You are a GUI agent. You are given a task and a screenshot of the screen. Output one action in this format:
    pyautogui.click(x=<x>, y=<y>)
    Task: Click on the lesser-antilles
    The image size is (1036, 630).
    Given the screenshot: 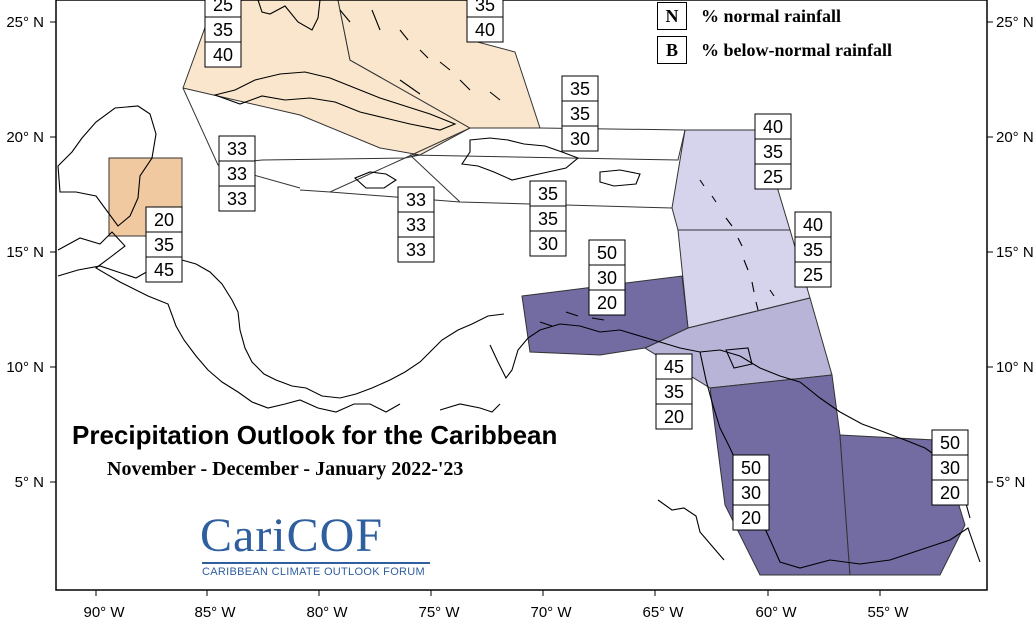 What is the action you would take?
    pyautogui.click(x=737, y=245)
    